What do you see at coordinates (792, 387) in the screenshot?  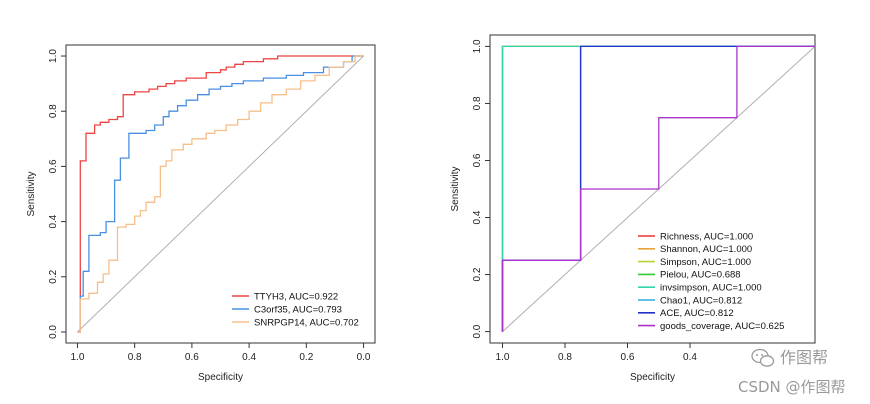 I see `watermark-footer: CSDN @作图帮` at bounding box center [792, 387].